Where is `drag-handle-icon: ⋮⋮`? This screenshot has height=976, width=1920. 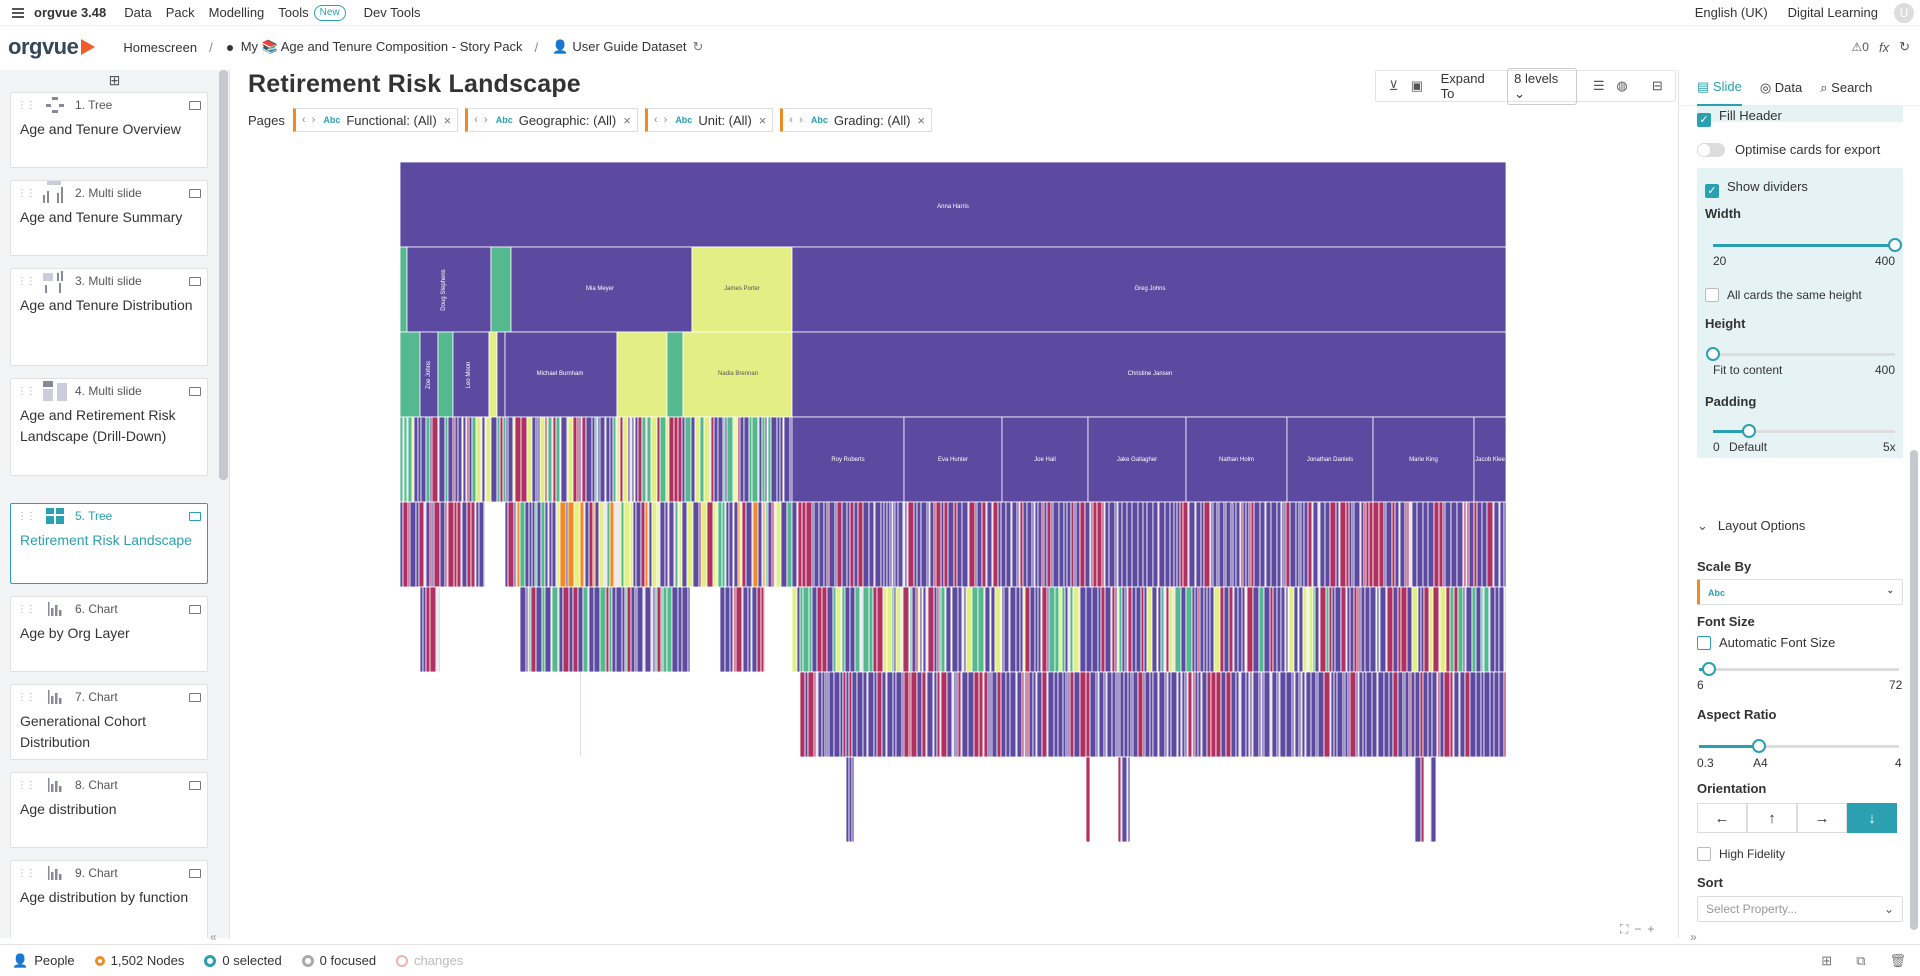
drag-handle-icon: ⋮⋮ is located at coordinates (26, 281).